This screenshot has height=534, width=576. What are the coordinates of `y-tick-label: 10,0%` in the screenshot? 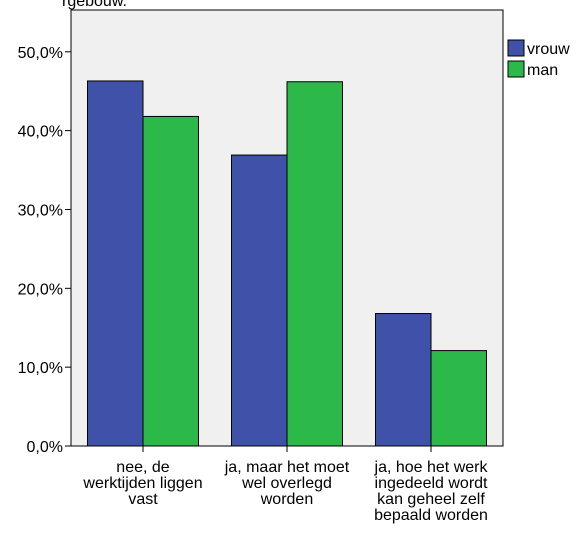 It's located at (40, 368).